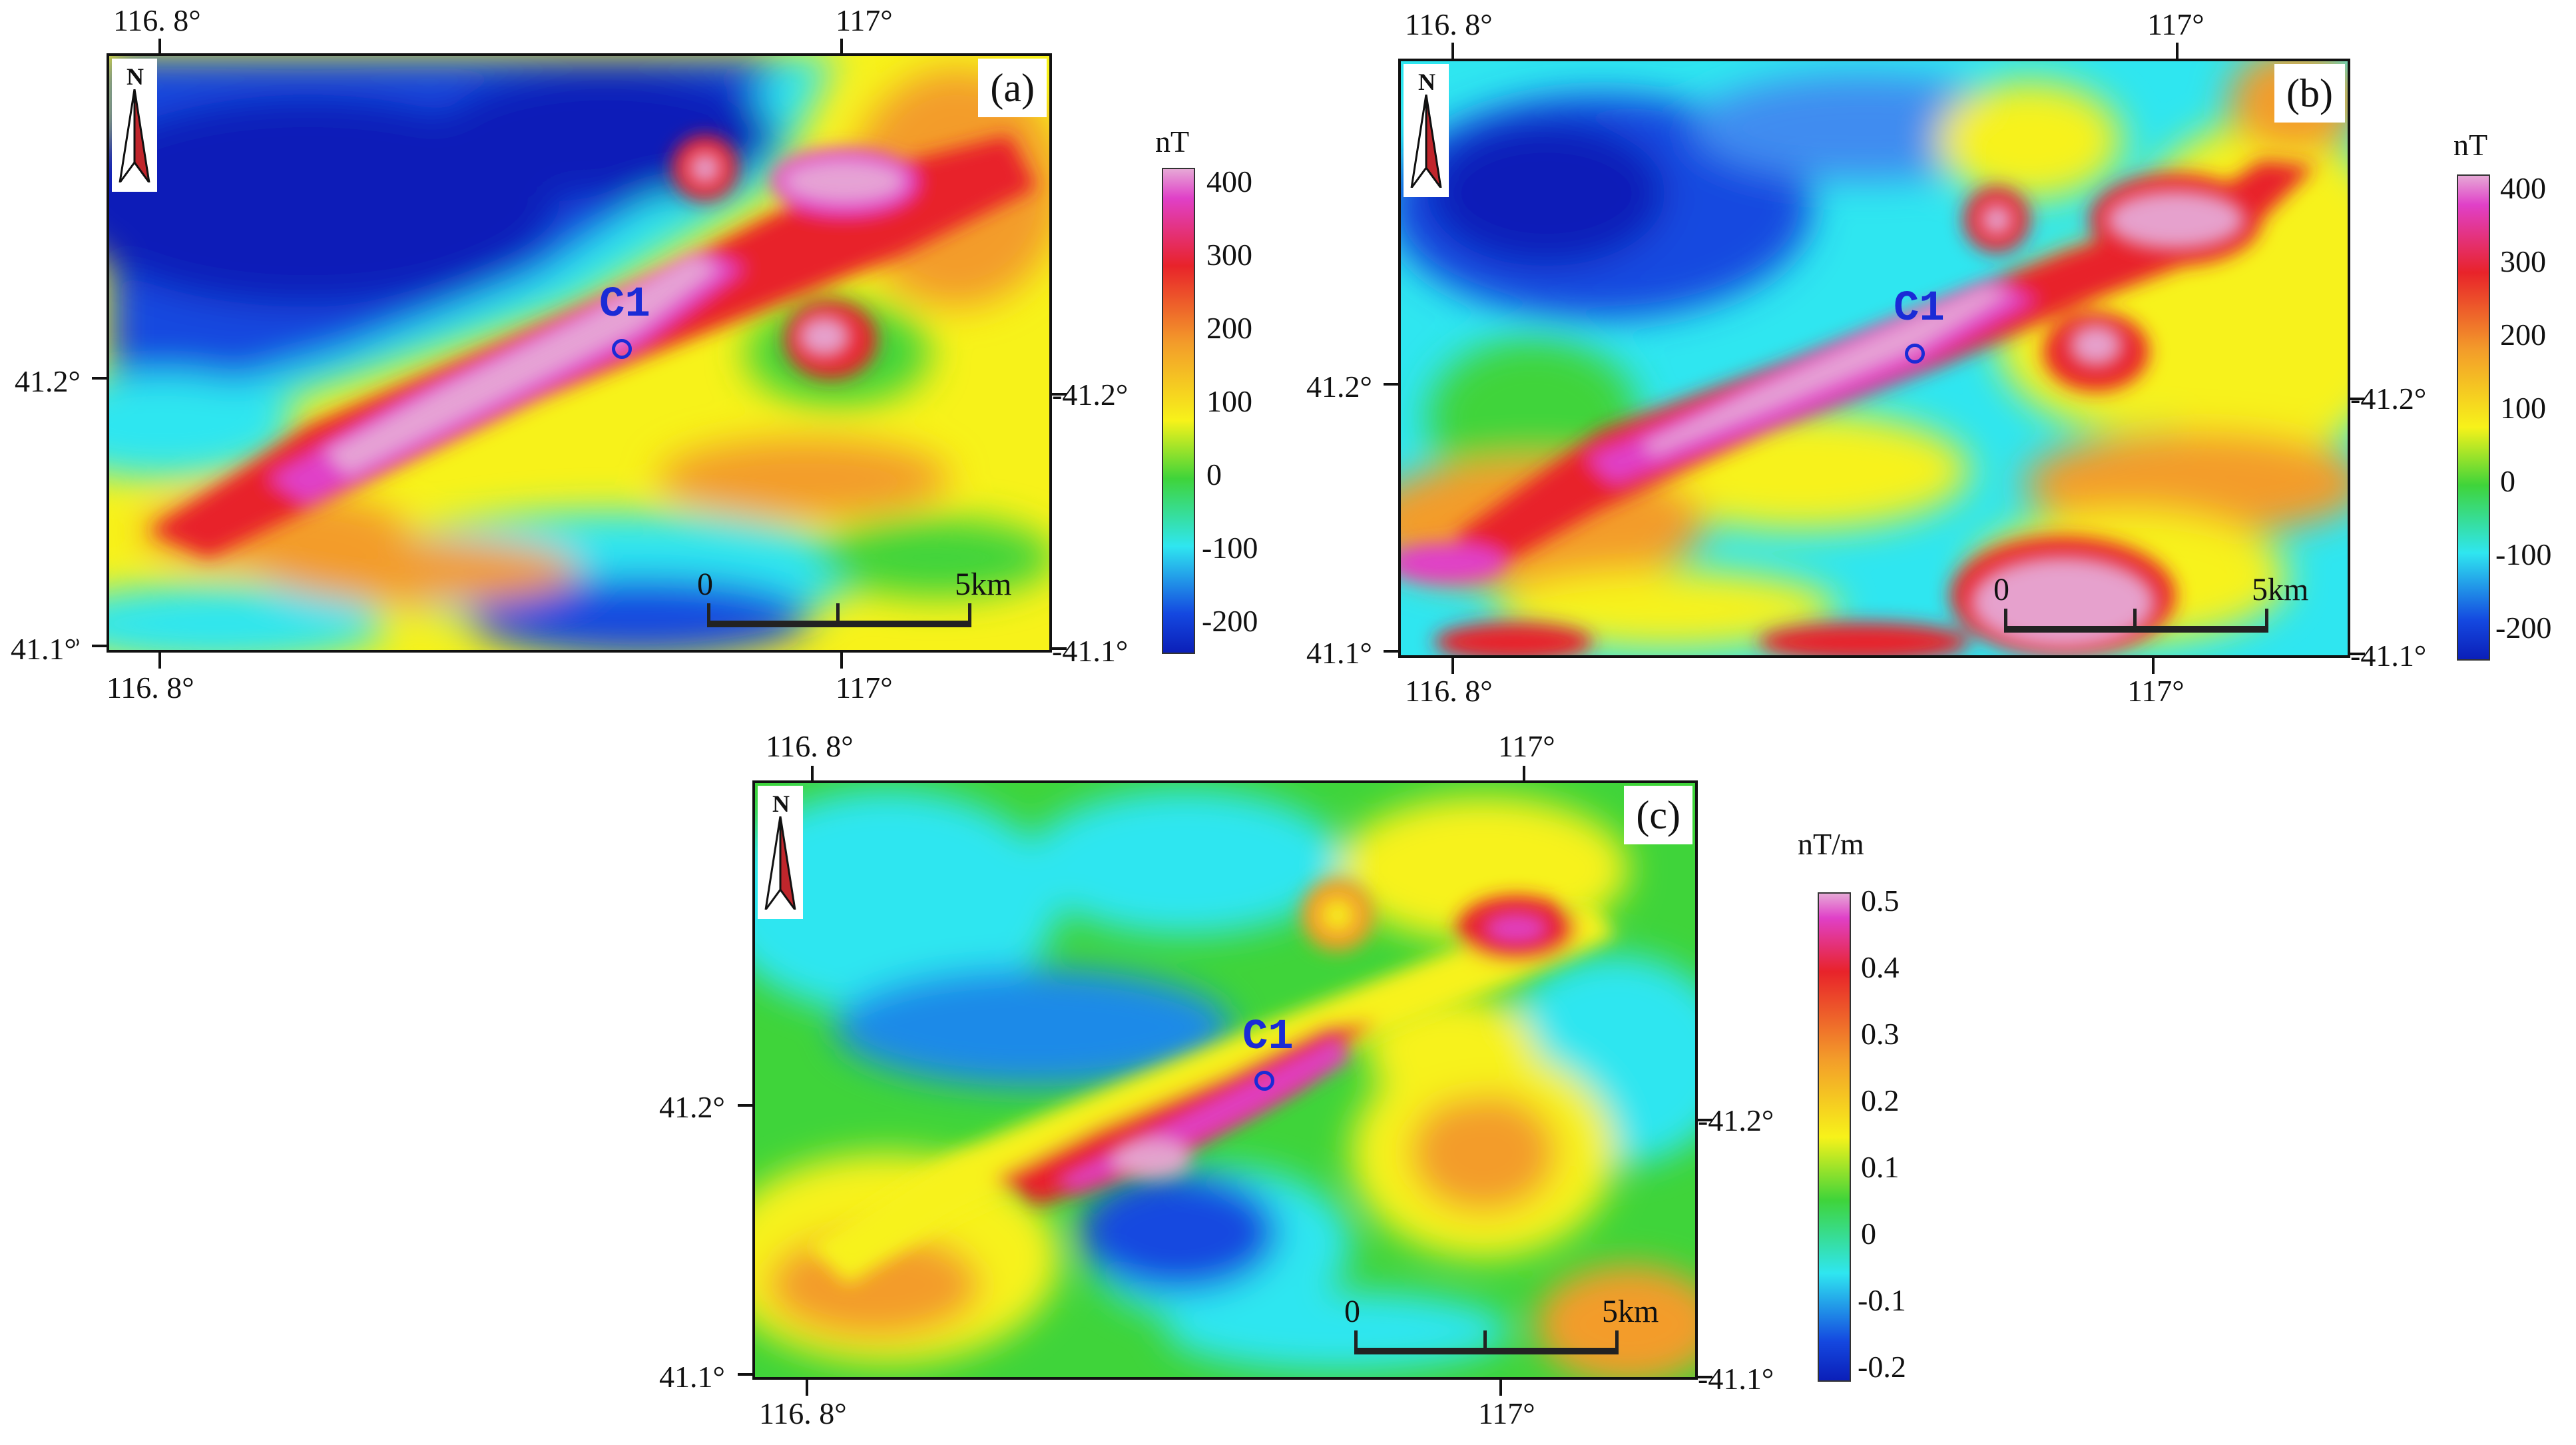 The width and height of the screenshot is (2576, 1445). What do you see at coordinates (1091, 651) in the screenshot?
I see `lat-label-right-a2: -41.1°` at bounding box center [1091, 651].